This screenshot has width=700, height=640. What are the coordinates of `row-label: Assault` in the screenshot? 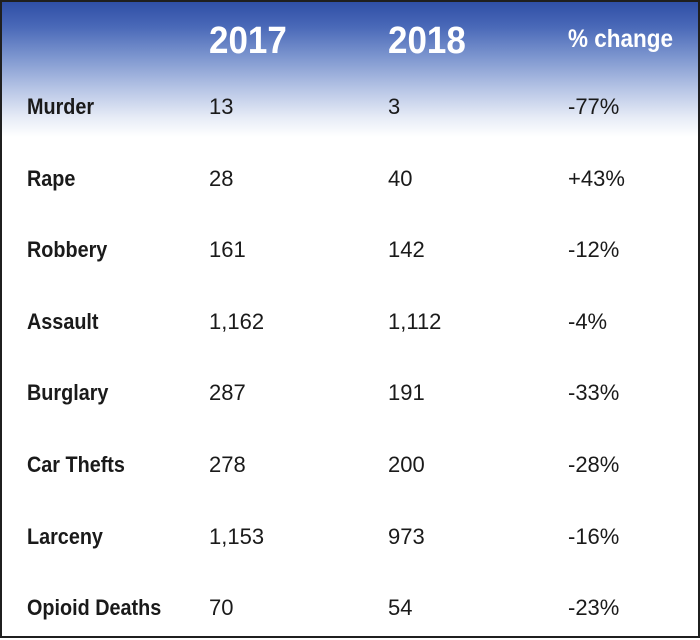 It's located at (63, 321).